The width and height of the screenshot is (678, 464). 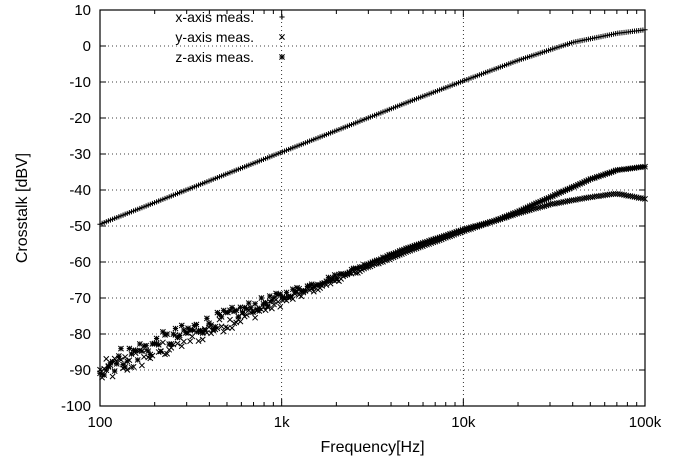 What do you see at coordinates (99, 422) in the screenshot?
I see `x-tick-label: 100` at bounding box center [99, 422].